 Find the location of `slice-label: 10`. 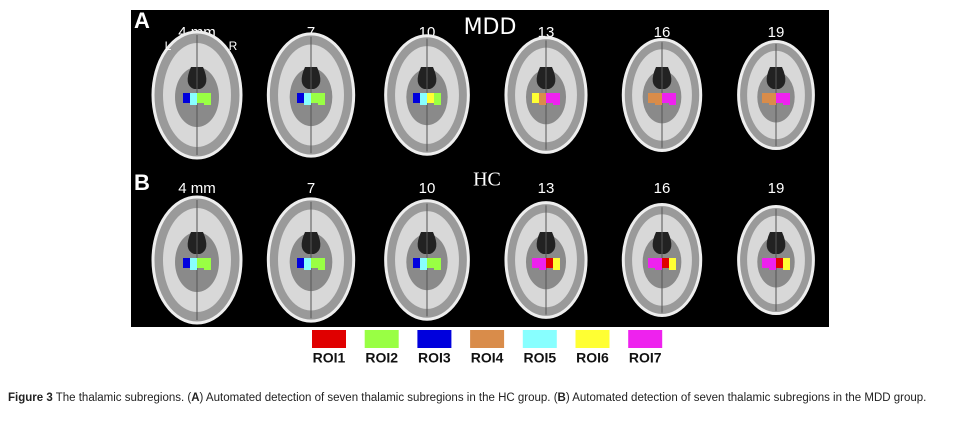

slice-label: 10 is located at coordinates (427, 188).